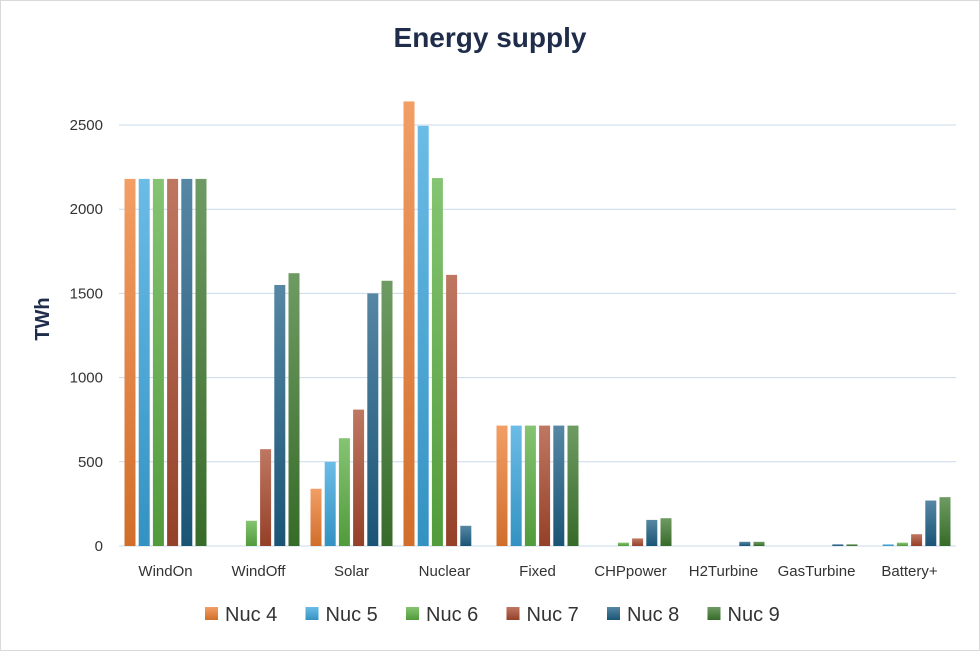 The width and height of the screenshot is (980, 651). I want to click on bar-nuc-9-battery, so click(945, 521).